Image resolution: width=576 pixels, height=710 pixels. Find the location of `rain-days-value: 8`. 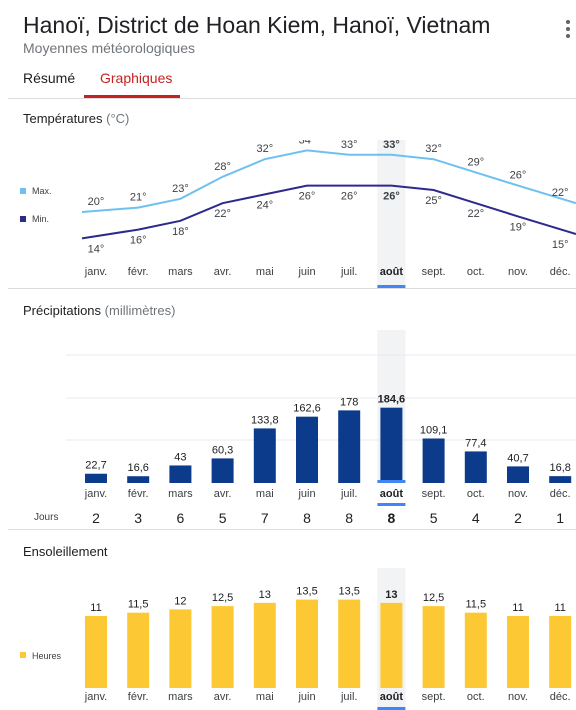

rain-days-value: 8 is located at coordinates (349, 518).